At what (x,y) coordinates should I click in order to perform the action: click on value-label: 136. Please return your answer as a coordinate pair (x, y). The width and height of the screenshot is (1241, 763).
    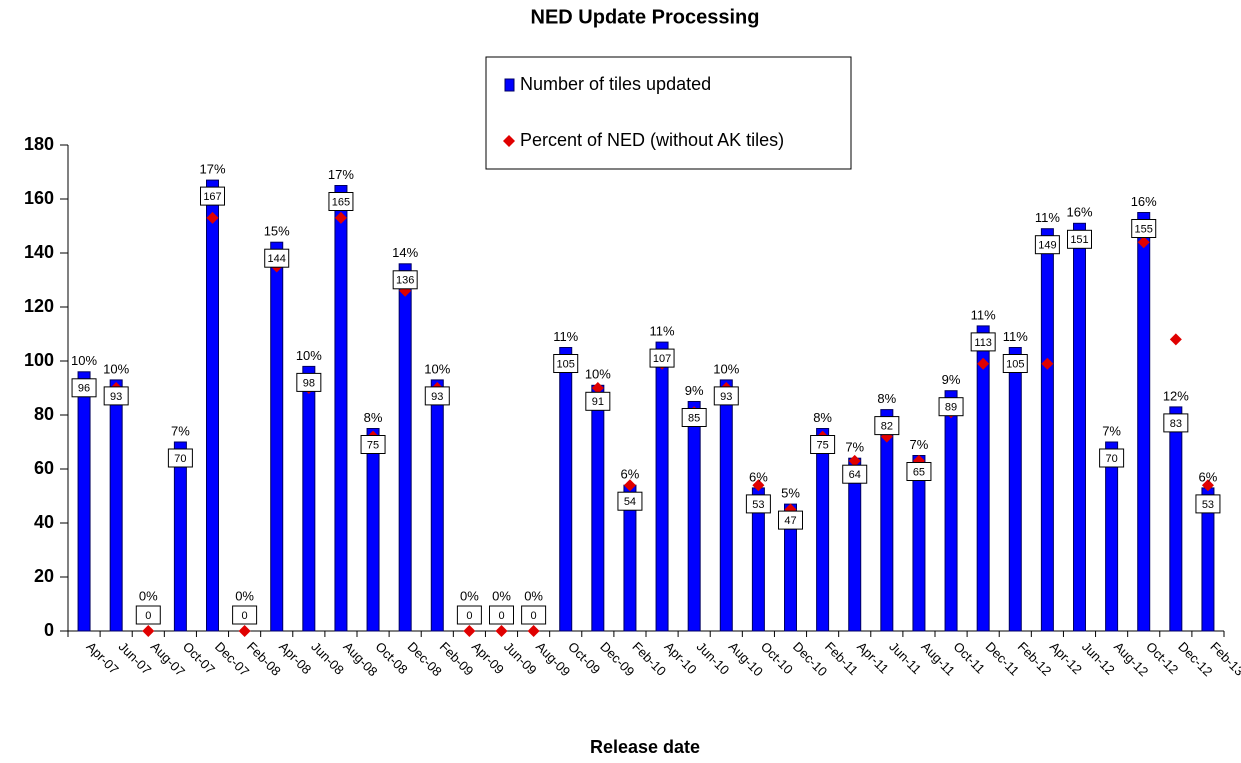
    Looking at the image, I should click on (405, 281).